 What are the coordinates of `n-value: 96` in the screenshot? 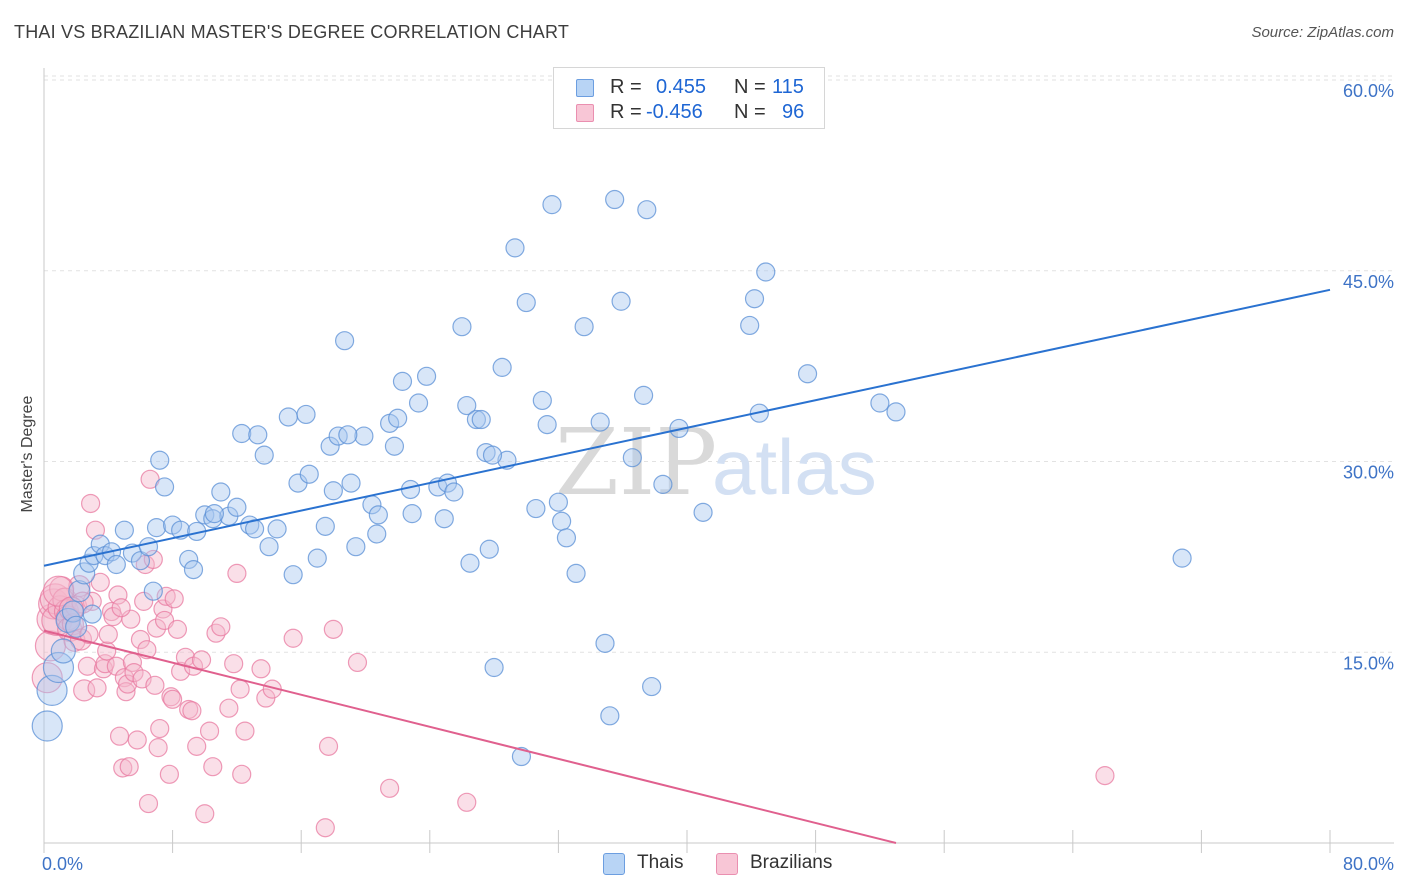 It's located at (793, 112).